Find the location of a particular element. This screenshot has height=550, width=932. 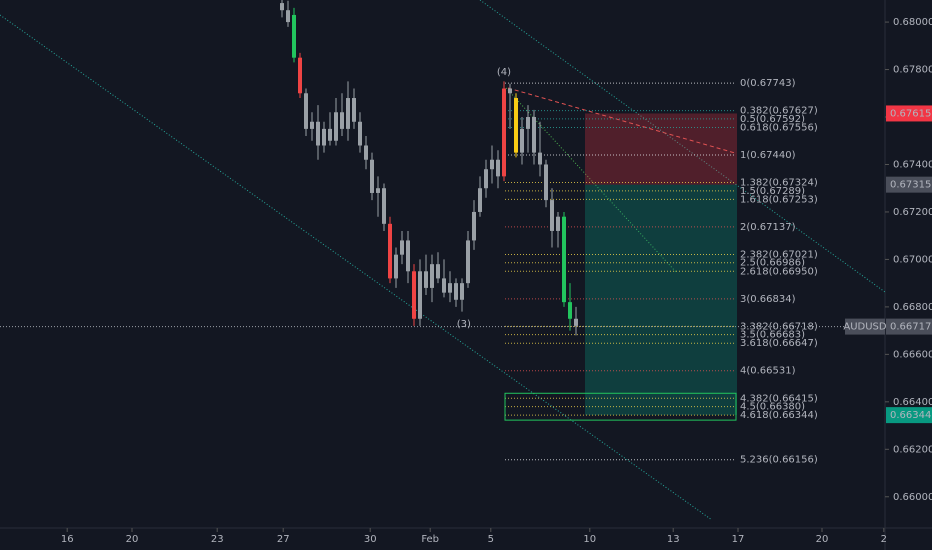

x-tick-label: 16 is located at coordinates (67, 539).